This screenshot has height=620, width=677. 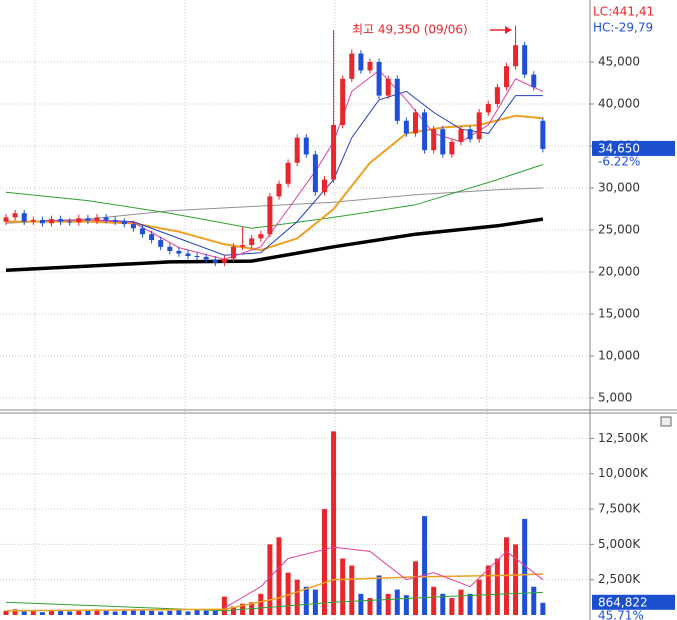 What do you see at coordinates (619, 579) in the screenshot?
I see `y-tick-label: 2,500K` at bounding box center [619, 579].